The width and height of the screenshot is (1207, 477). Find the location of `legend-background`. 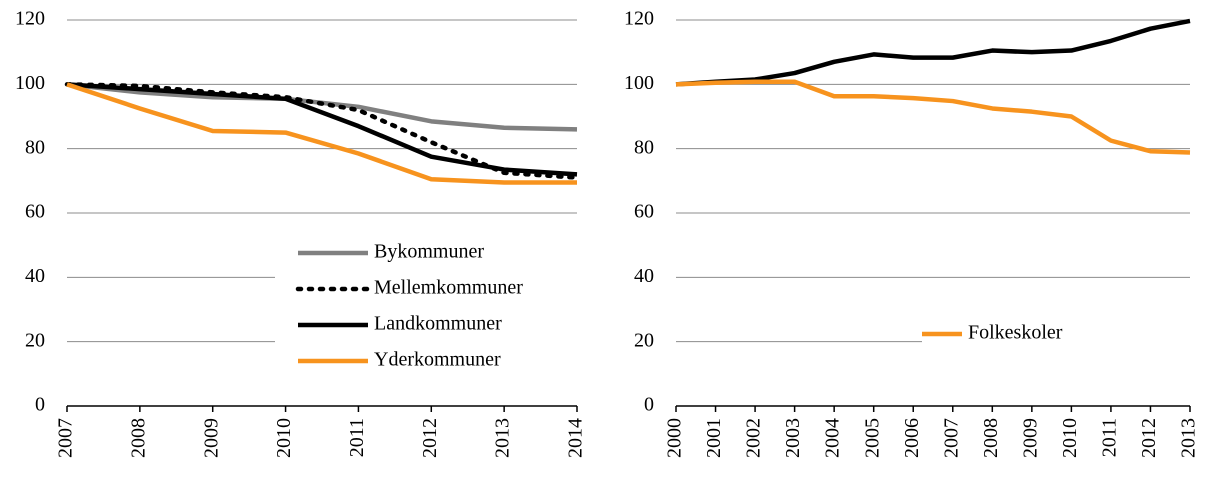

legend-background is located at coordinates (1056, 334).